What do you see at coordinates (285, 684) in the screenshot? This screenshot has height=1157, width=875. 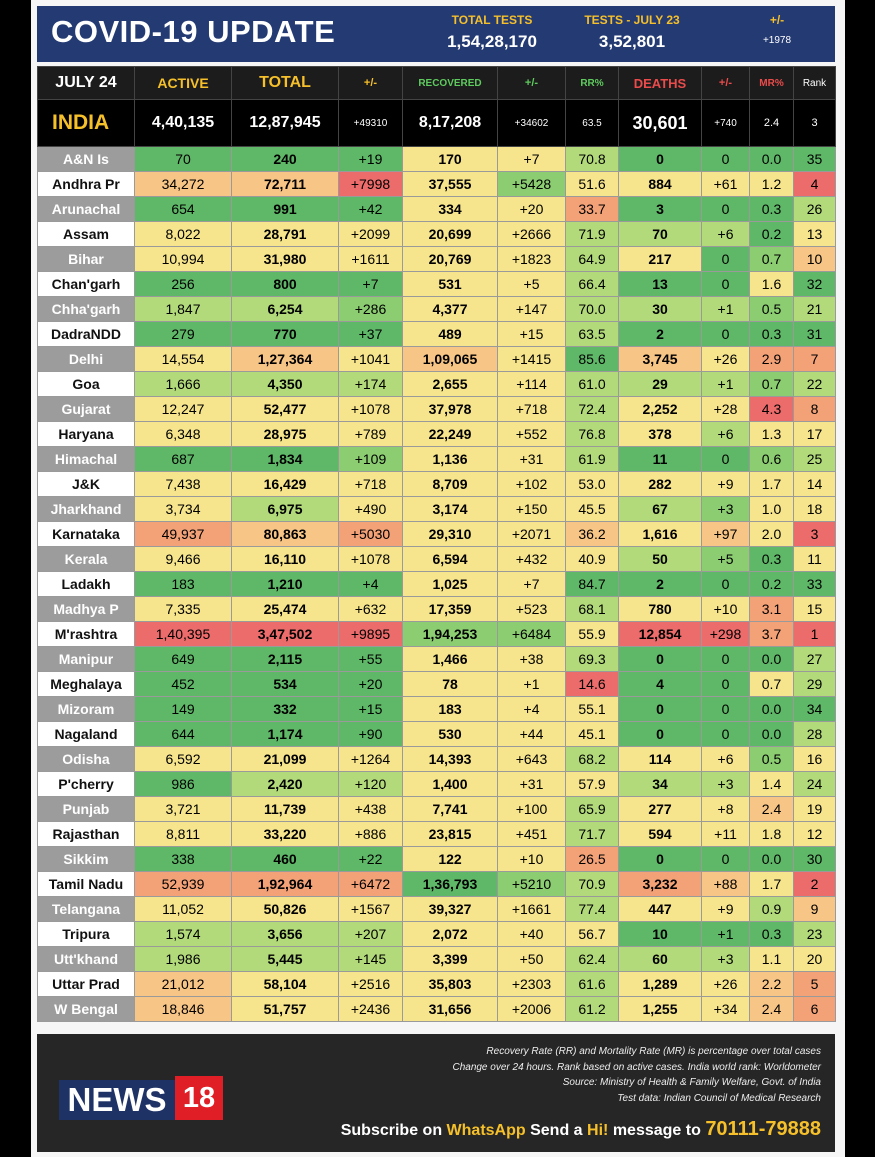 I see `total-cell: 534` at bounding box center [285, 684].